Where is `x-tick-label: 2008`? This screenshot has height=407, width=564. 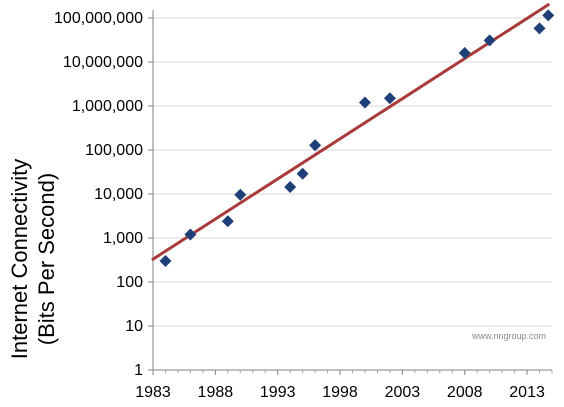
x-tick-label: 2008 is located at coordinates (465, 392).